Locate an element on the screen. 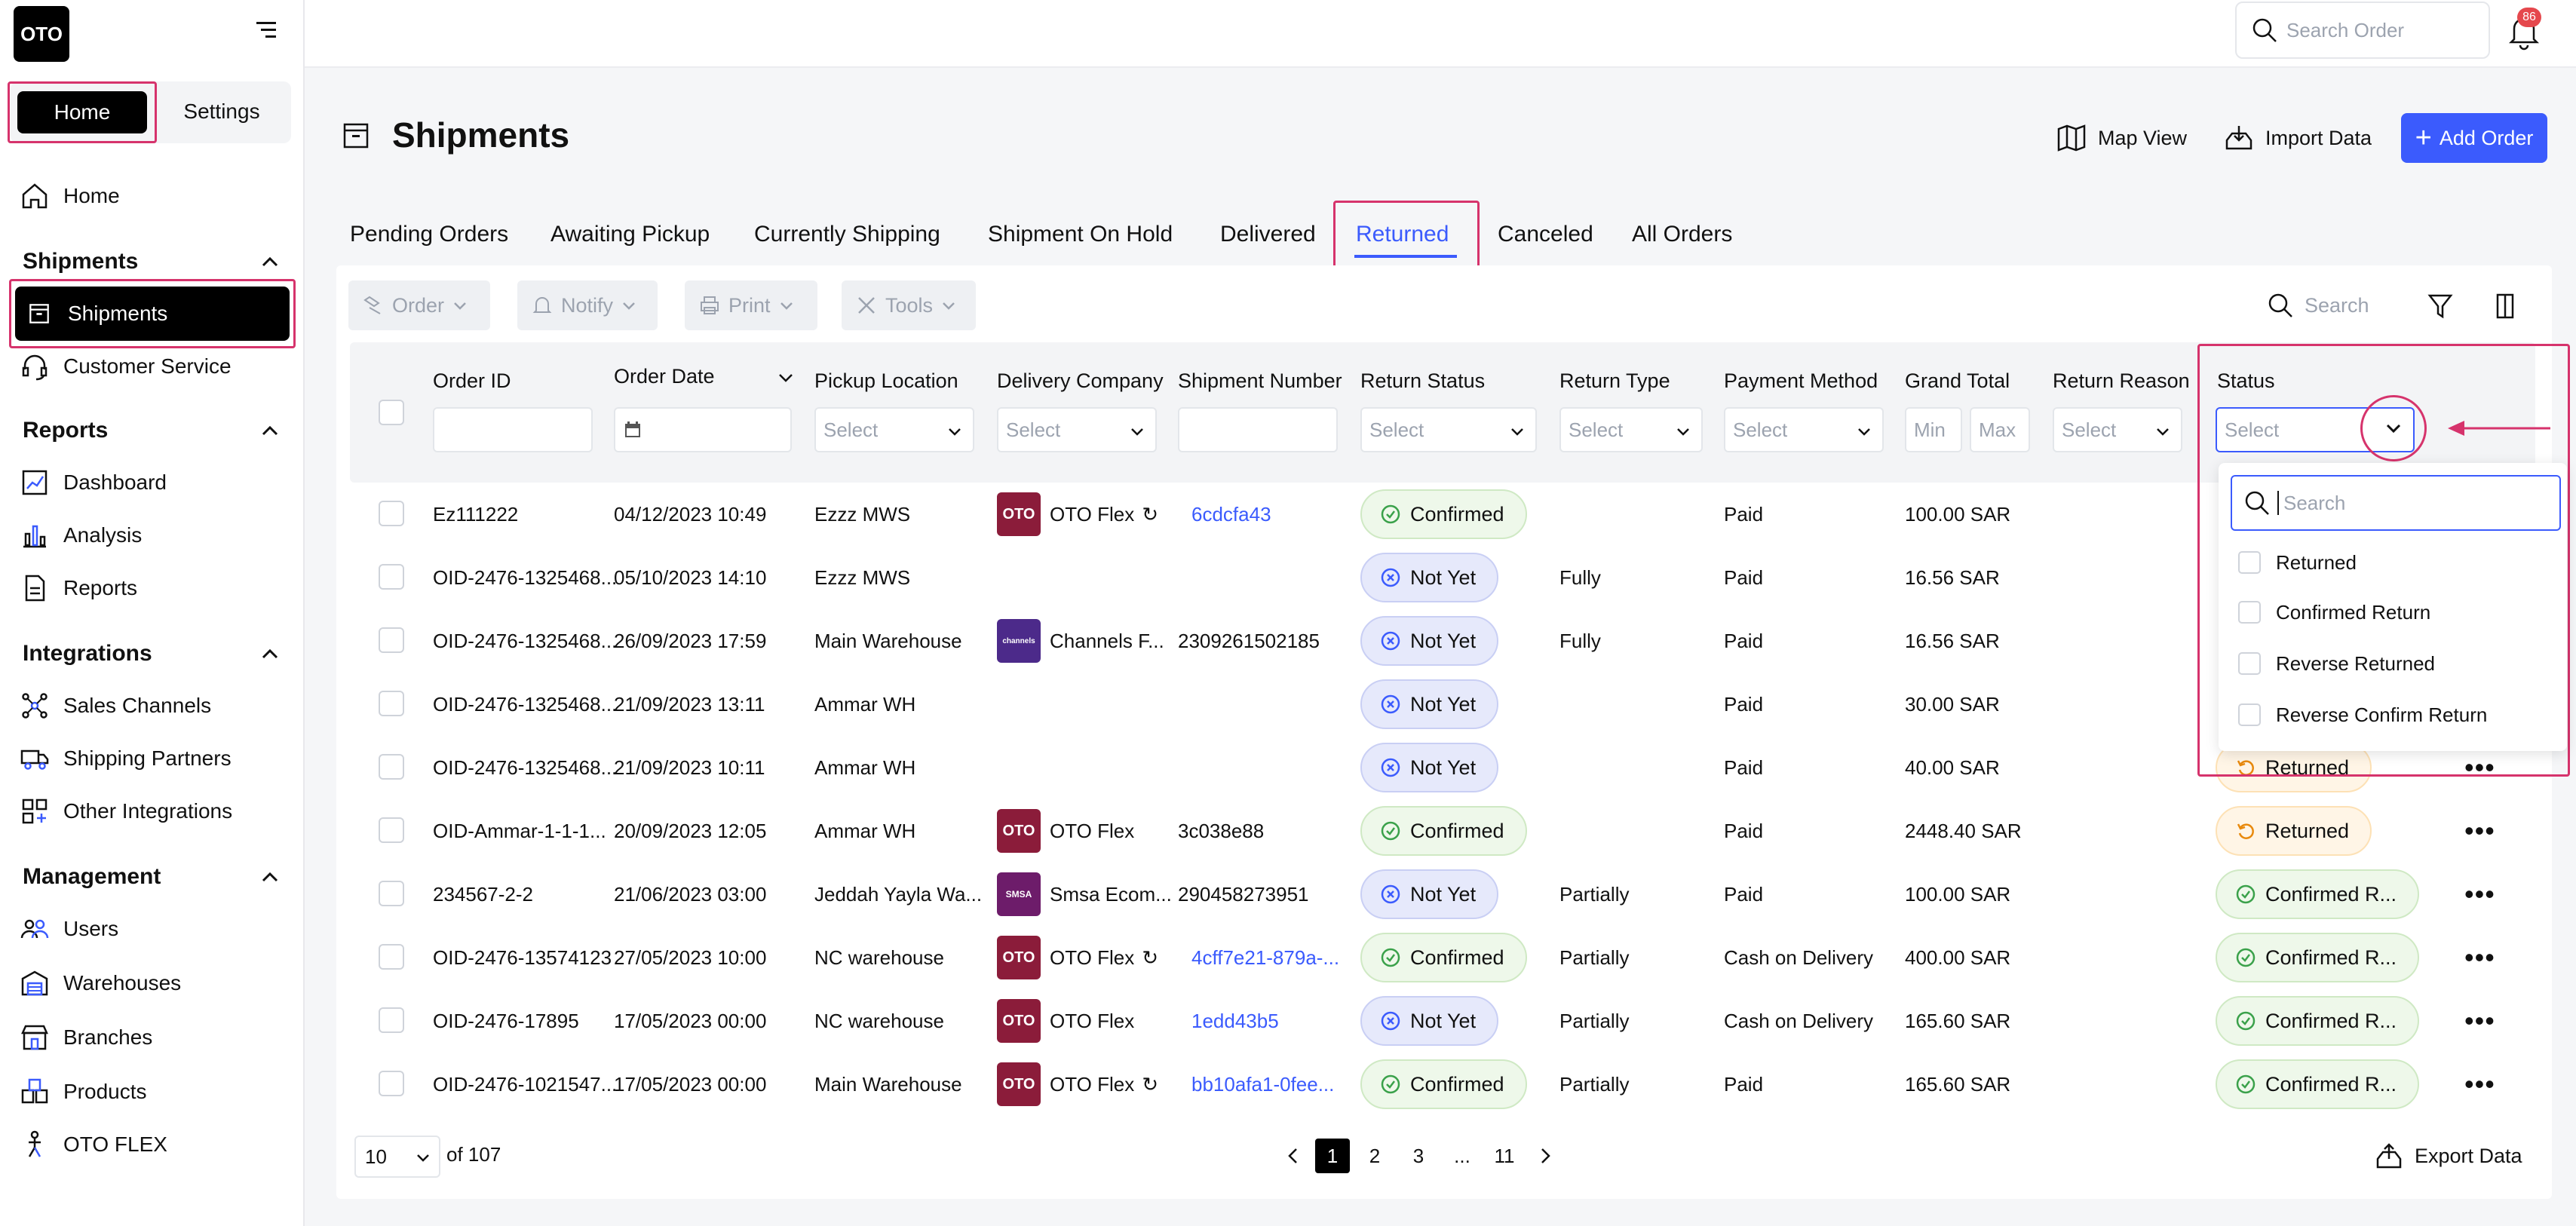 This screenshot has width=2576, height=1226. order-id: OID-2476-13574123 is located at coordinates (522, 958).